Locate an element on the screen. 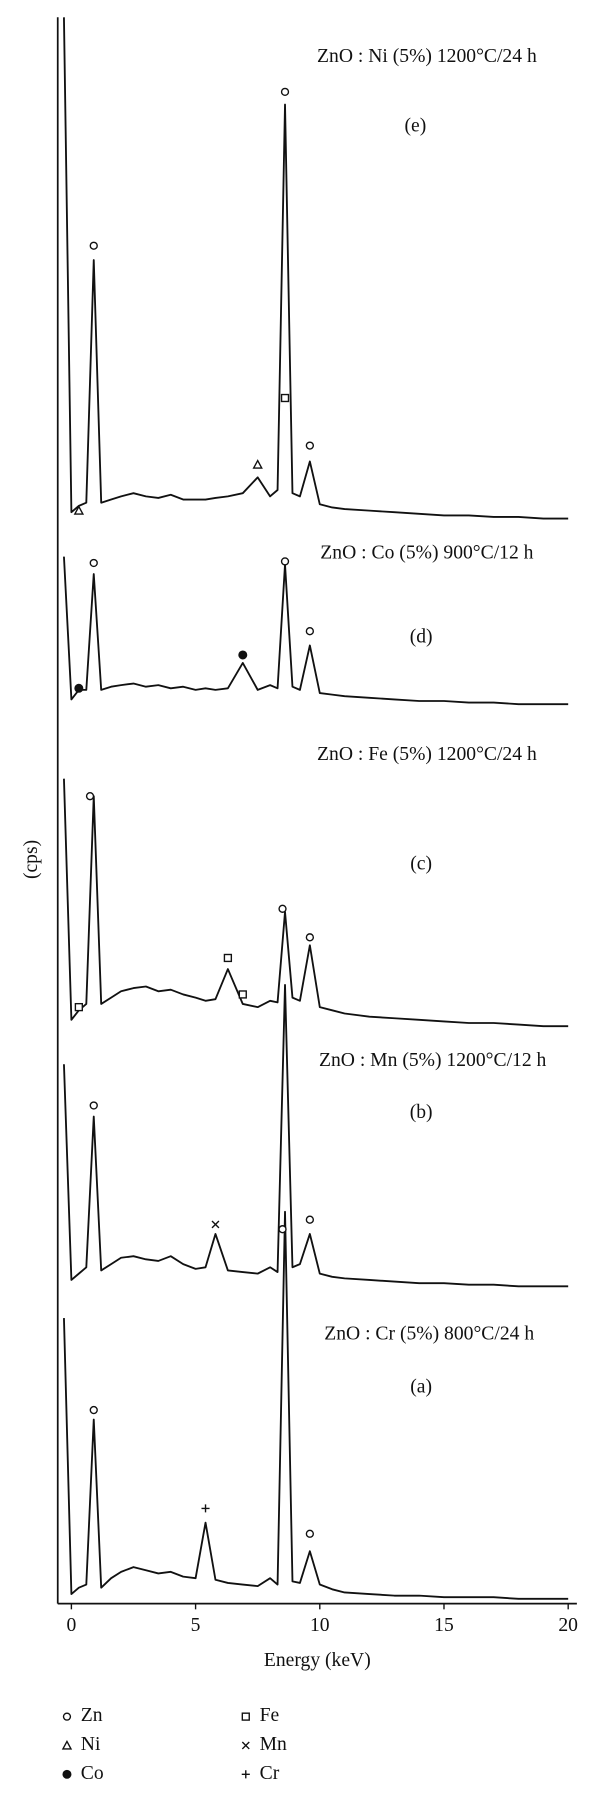 The height and width of the screenshot is (1802, 600). series-tag: (c) is located at coordinates (421, 864).